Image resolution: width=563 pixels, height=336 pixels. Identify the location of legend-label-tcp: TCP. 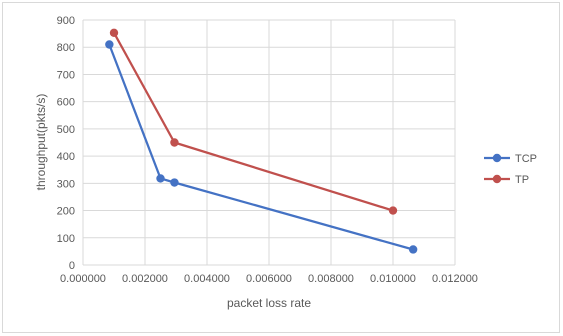
(526, 159).